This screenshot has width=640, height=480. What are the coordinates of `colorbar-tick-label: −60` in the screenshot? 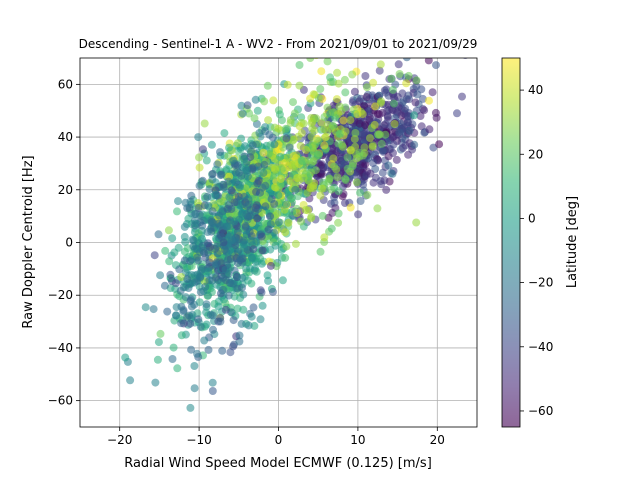 It's located at (540, 411).